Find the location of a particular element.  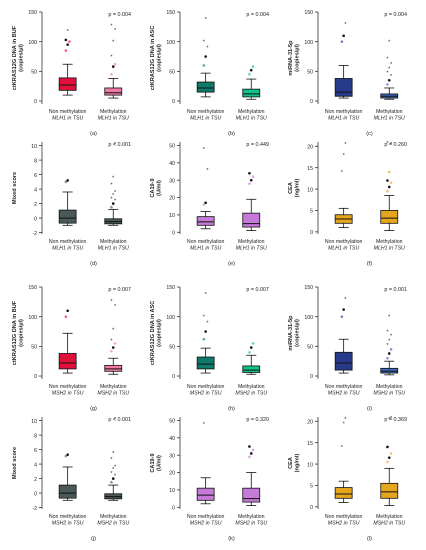

panel-label: (i) is located at coordinates (369, 409).